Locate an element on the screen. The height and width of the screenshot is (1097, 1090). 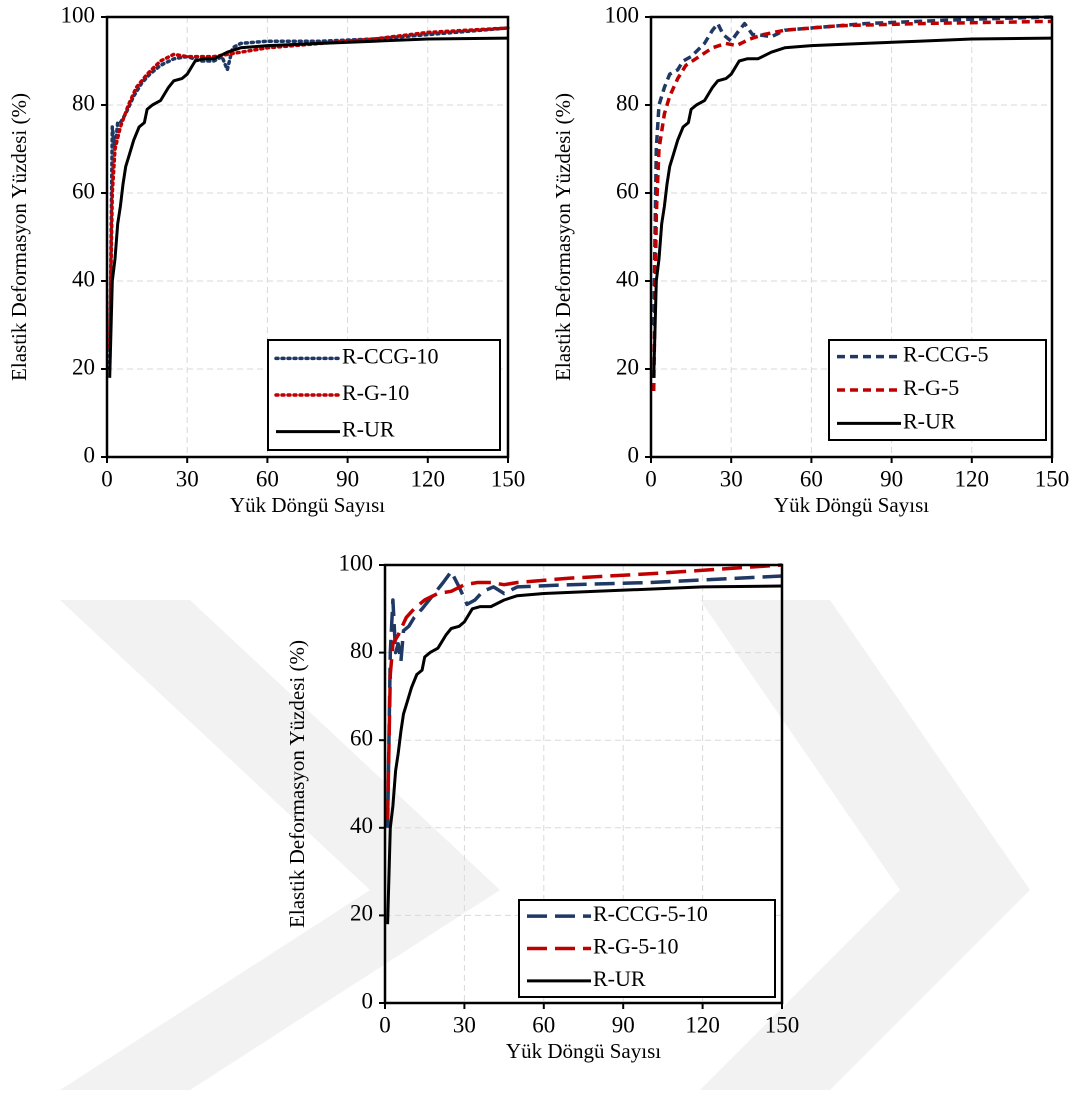
watermark-chevron is located at coordinates (865, 845).